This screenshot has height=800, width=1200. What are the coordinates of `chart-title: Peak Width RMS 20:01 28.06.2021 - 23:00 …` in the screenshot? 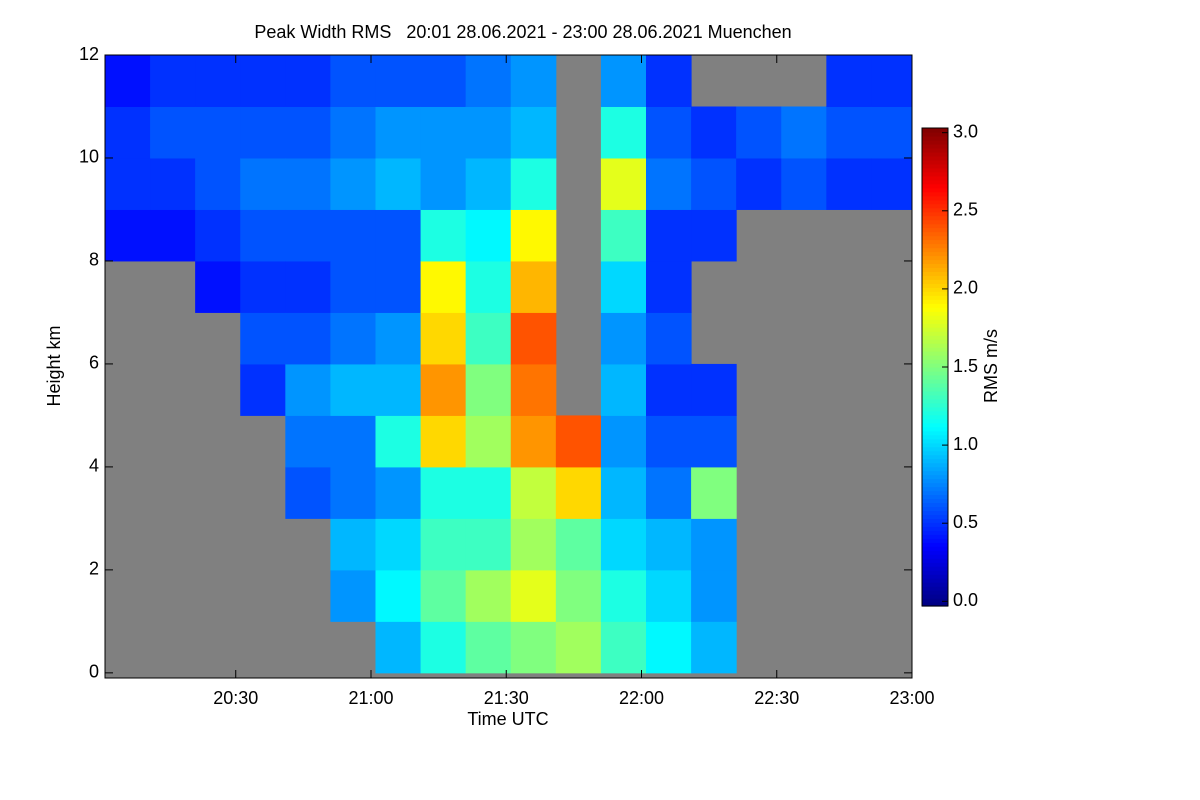 It's located at (522, 32).